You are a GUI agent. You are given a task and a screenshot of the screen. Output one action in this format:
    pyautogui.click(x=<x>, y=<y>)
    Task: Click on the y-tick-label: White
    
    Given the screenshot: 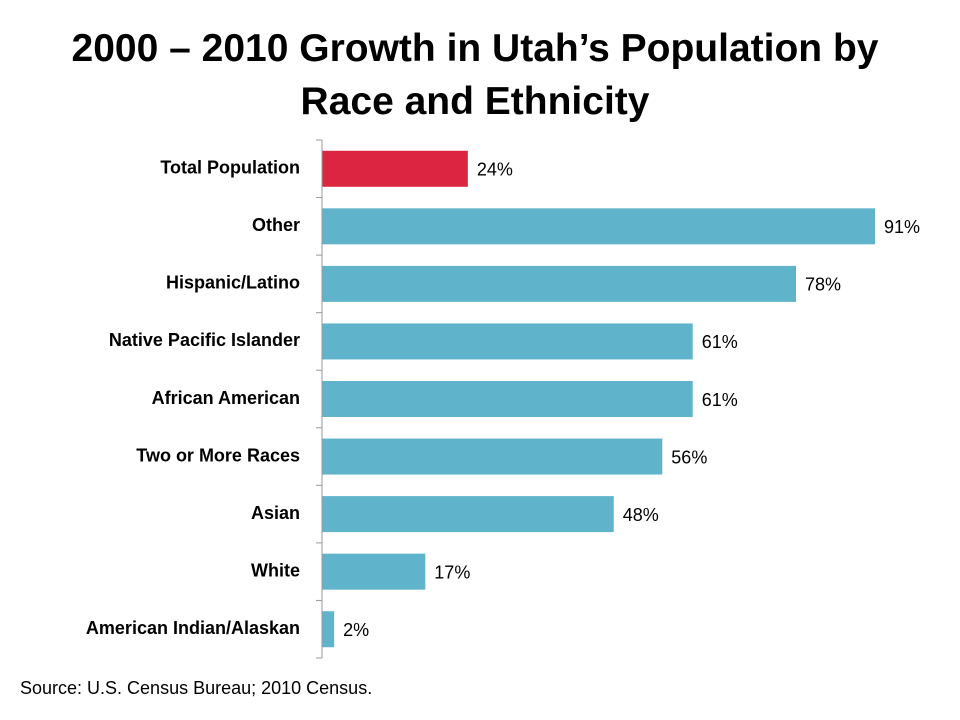 What is the action you would take?
    pyautogui.click(x=275, y=570)
    